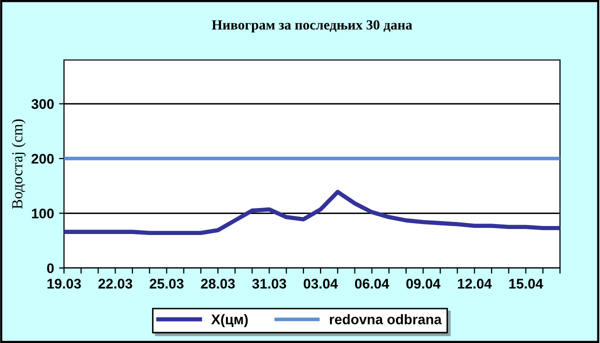  I want to click on x-tick-label: 09.04, so click(423, 283).